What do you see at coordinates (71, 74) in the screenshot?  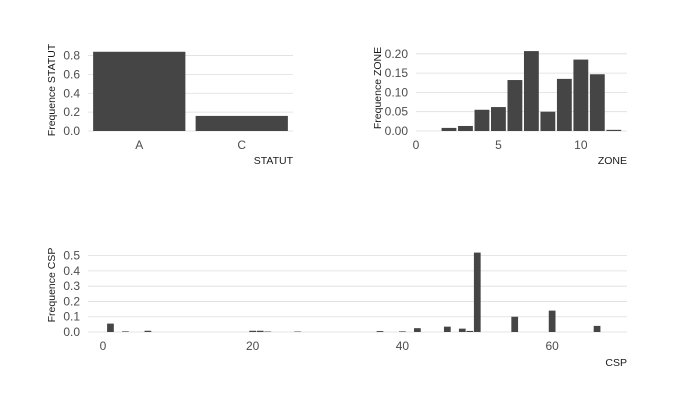 I see `statut-y-tick-label: 0.6` at bounding box center [71, 74].